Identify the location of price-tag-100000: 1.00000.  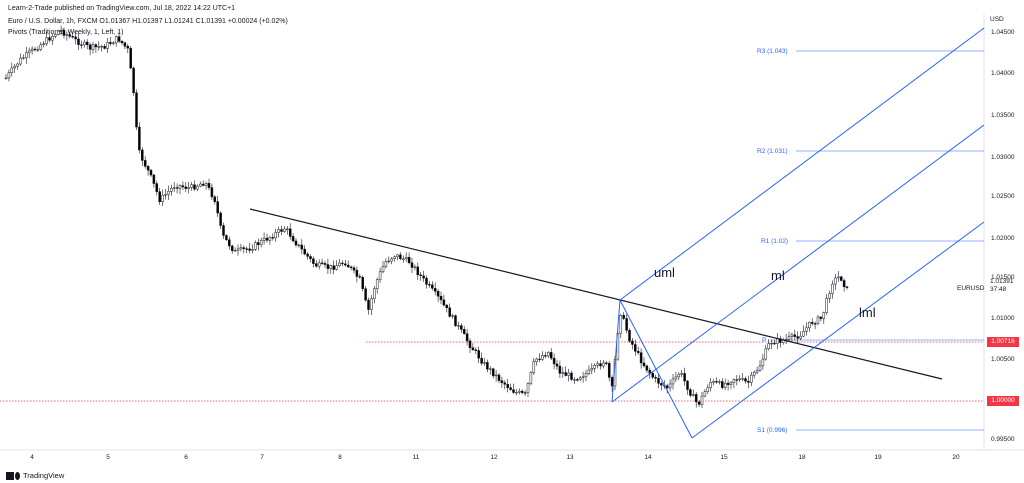
(1003, 401).